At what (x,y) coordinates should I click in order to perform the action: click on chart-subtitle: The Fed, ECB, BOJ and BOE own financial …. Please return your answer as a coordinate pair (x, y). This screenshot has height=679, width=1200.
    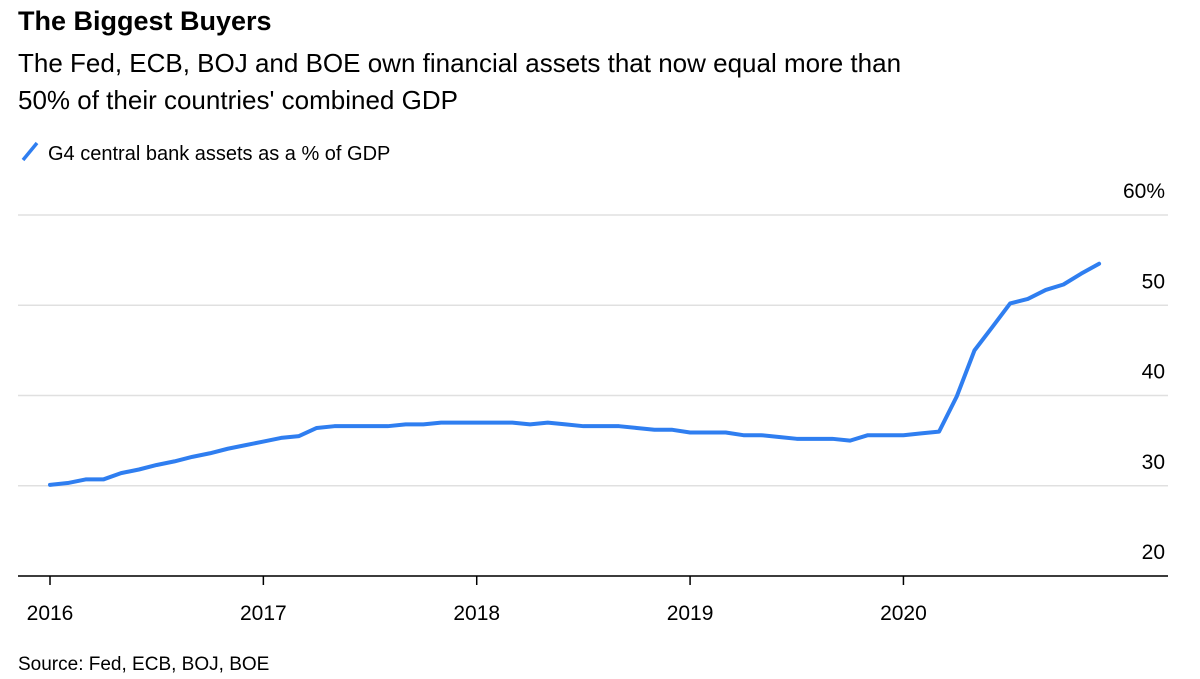
    Looking at the image, I should click on (459, 63).